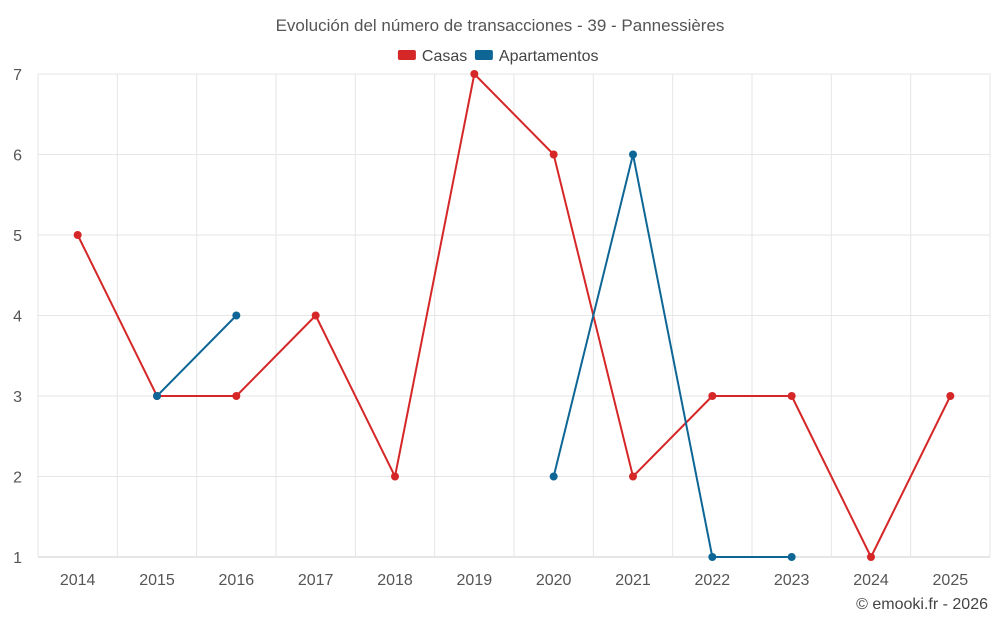 This screenshot has height=625, width=1000. What do you see at coordinates (951, 580) in the screenshot?
I see `x-tick-label: 2025` at bounding box center [951, 580].